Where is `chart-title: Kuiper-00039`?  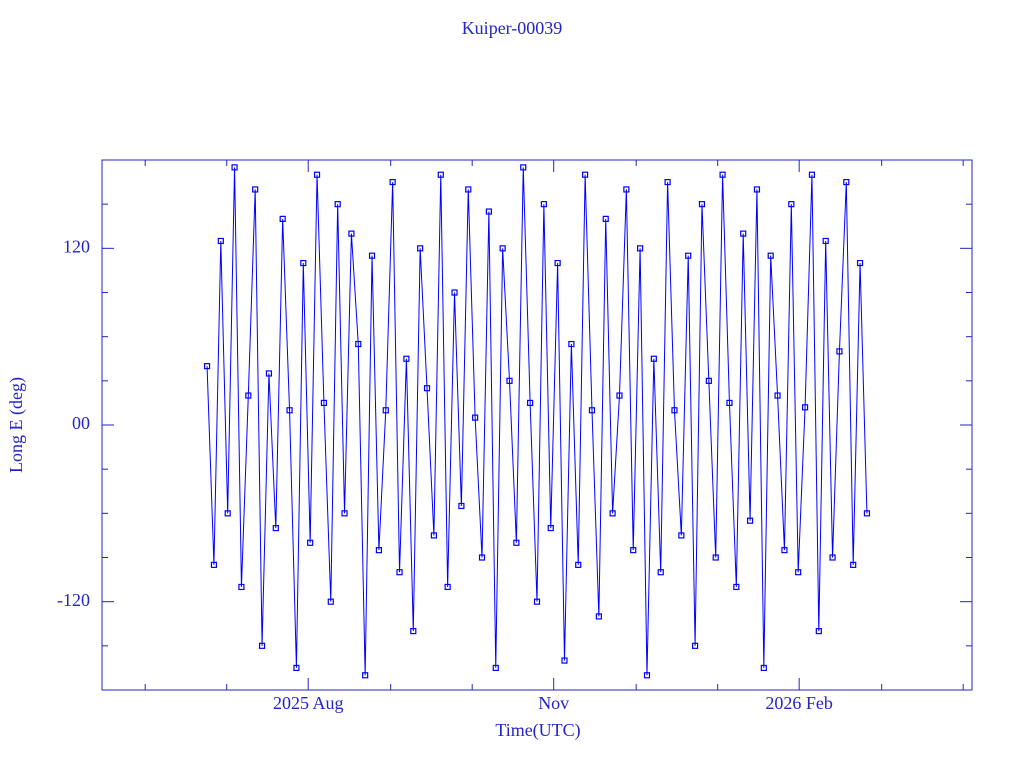 chart-title: Kuiper-00039 is located at coordinates (512, 28).